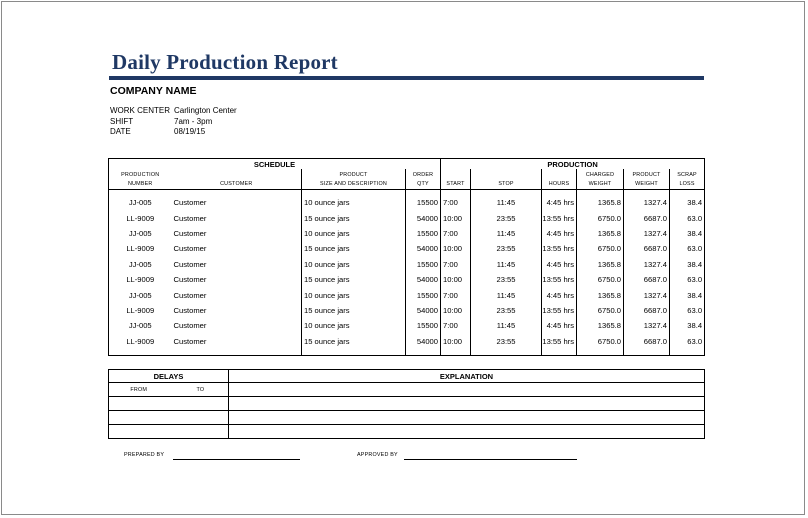 The width and height of the screenshot is (808, 518). What do you see at coordinates (236, 459) in the screenshot?
I see `prepared-by-line` at bounding box center [236, 459].